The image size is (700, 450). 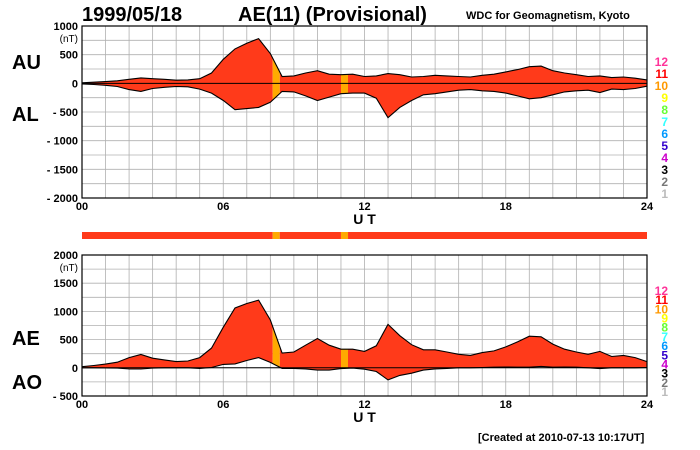 I want to click on series-line-ae, so click(x=364, y=333).